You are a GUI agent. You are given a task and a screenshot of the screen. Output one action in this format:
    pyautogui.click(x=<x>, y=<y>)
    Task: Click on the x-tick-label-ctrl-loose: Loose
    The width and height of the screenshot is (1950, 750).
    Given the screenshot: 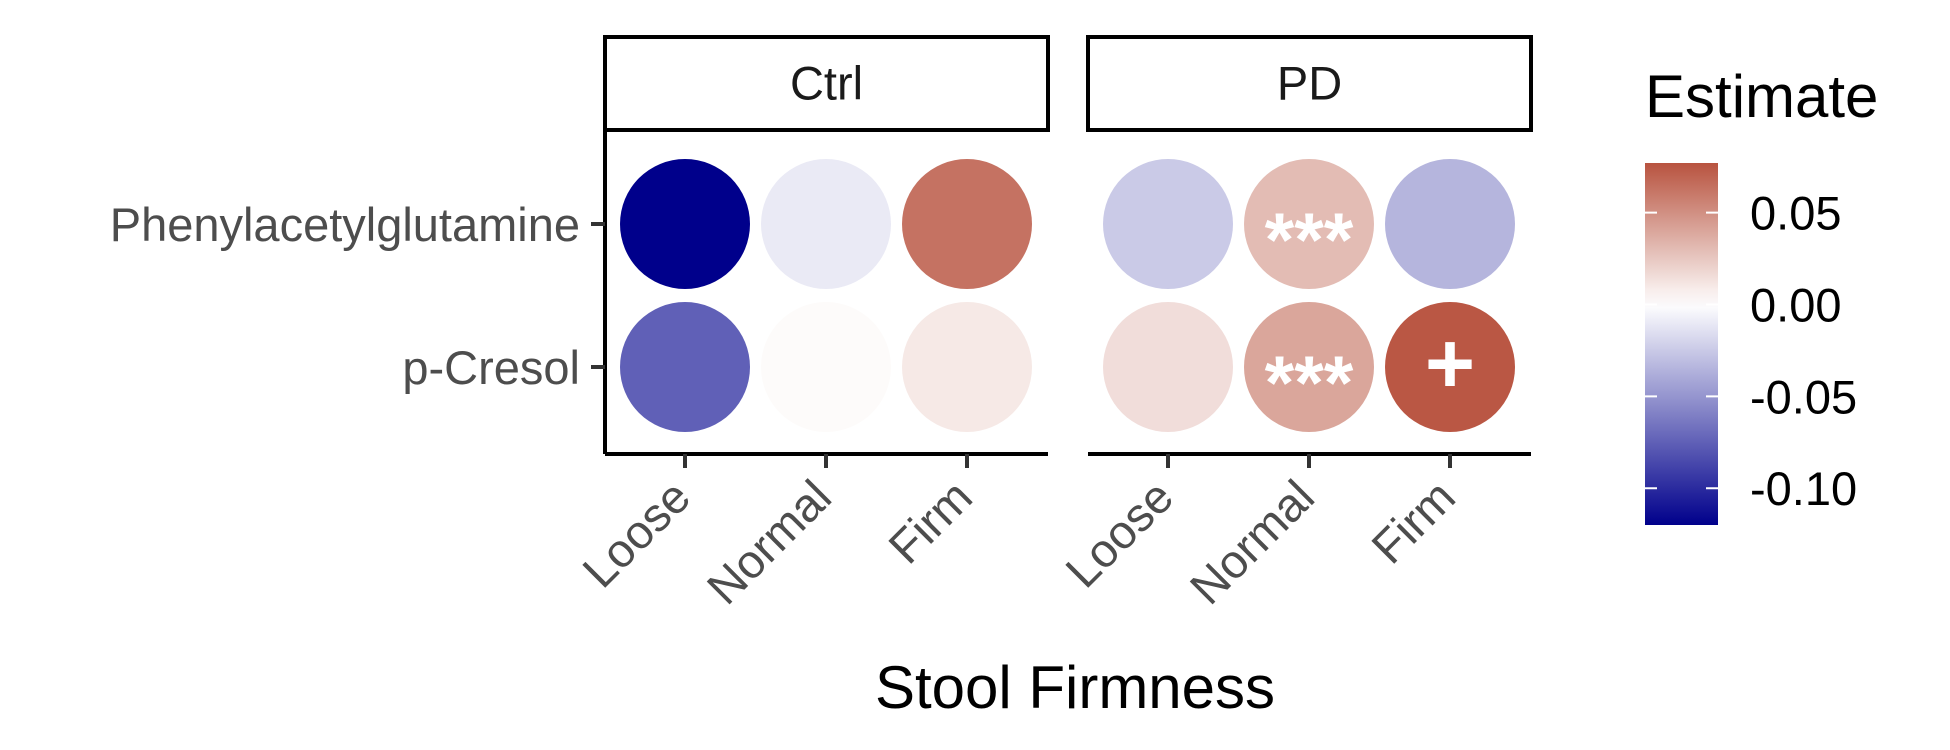 What is the action you would take?
    pyautogui.click(x=636, y=534)
    